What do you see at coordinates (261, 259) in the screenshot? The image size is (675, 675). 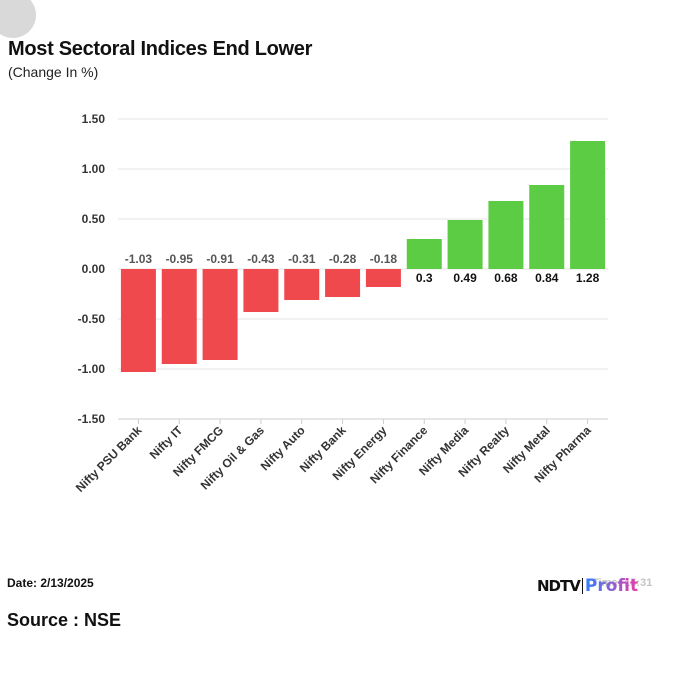 I see `data-label: -0.43` at bounding box center [261, 259].